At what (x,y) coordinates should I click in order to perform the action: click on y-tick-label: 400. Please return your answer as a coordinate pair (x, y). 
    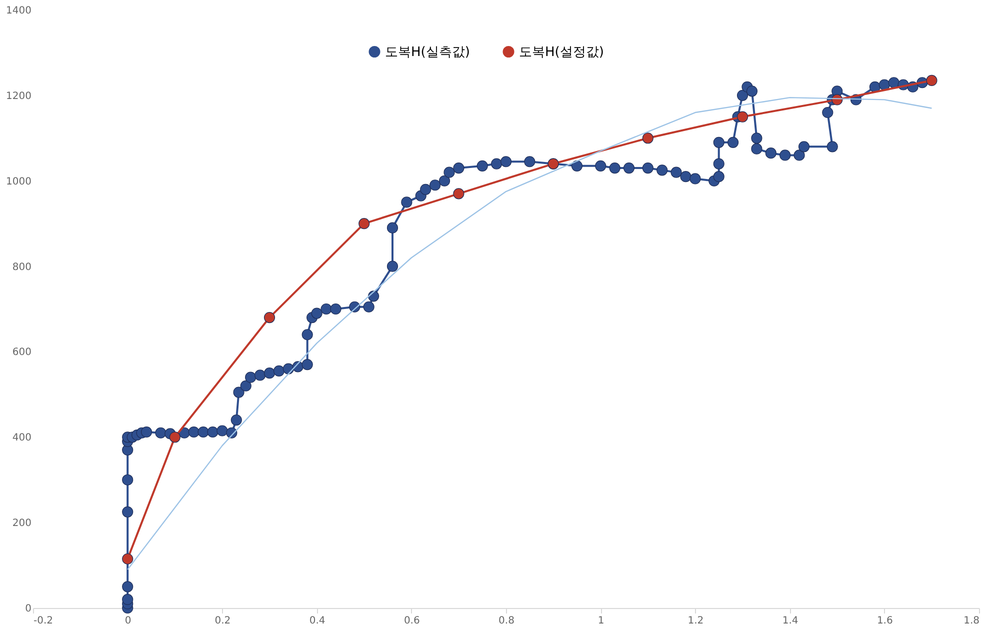
    Looking at the image, I should click on (22, 438).